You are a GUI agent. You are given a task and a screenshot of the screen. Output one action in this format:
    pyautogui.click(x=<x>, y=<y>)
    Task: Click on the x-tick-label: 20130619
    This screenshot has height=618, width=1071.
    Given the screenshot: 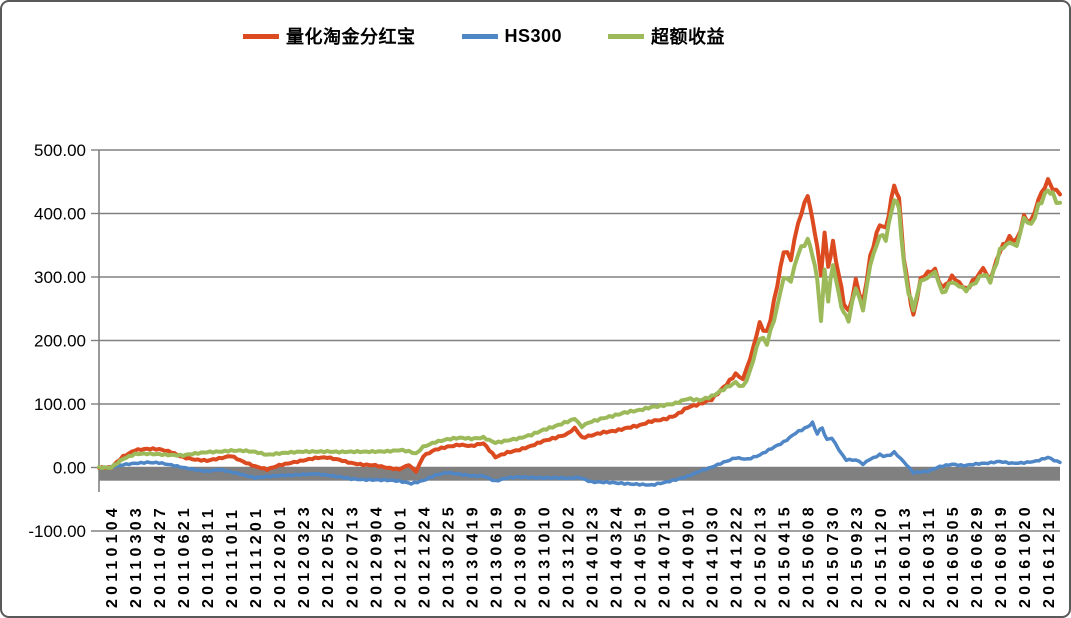 What is the action you would take?
    pyautogui.click(x=496, y=555)
    